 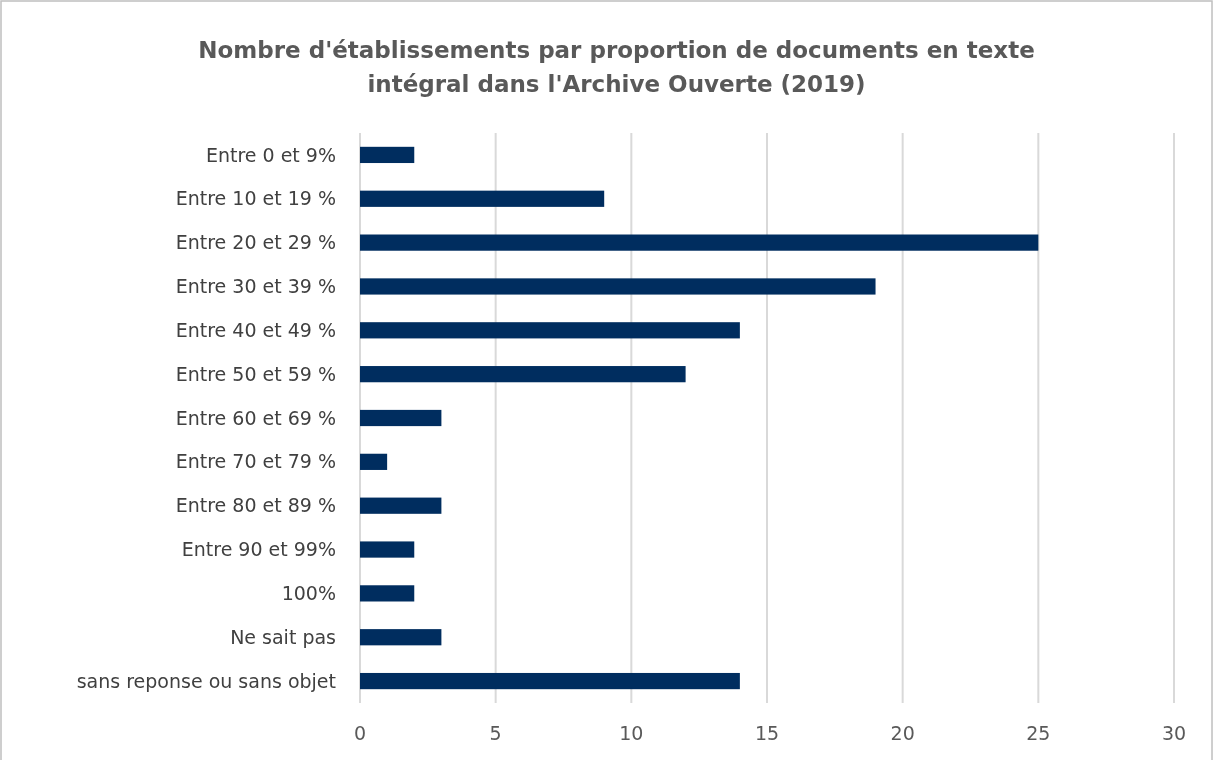 I want to click on x-tick-label: 25, so click(x=1038, y=733).